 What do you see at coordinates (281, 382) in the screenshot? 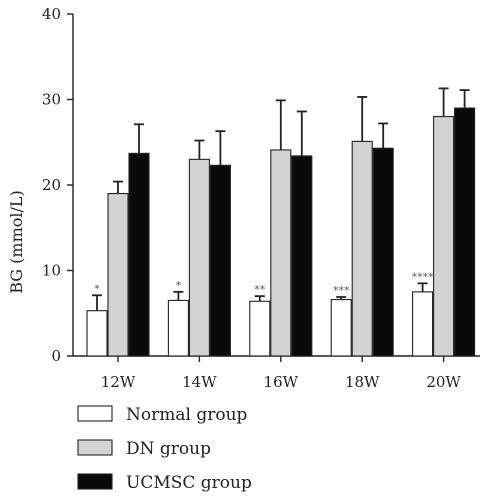
I see `x-tick-label: 16W` at bounding box center [281, 382].